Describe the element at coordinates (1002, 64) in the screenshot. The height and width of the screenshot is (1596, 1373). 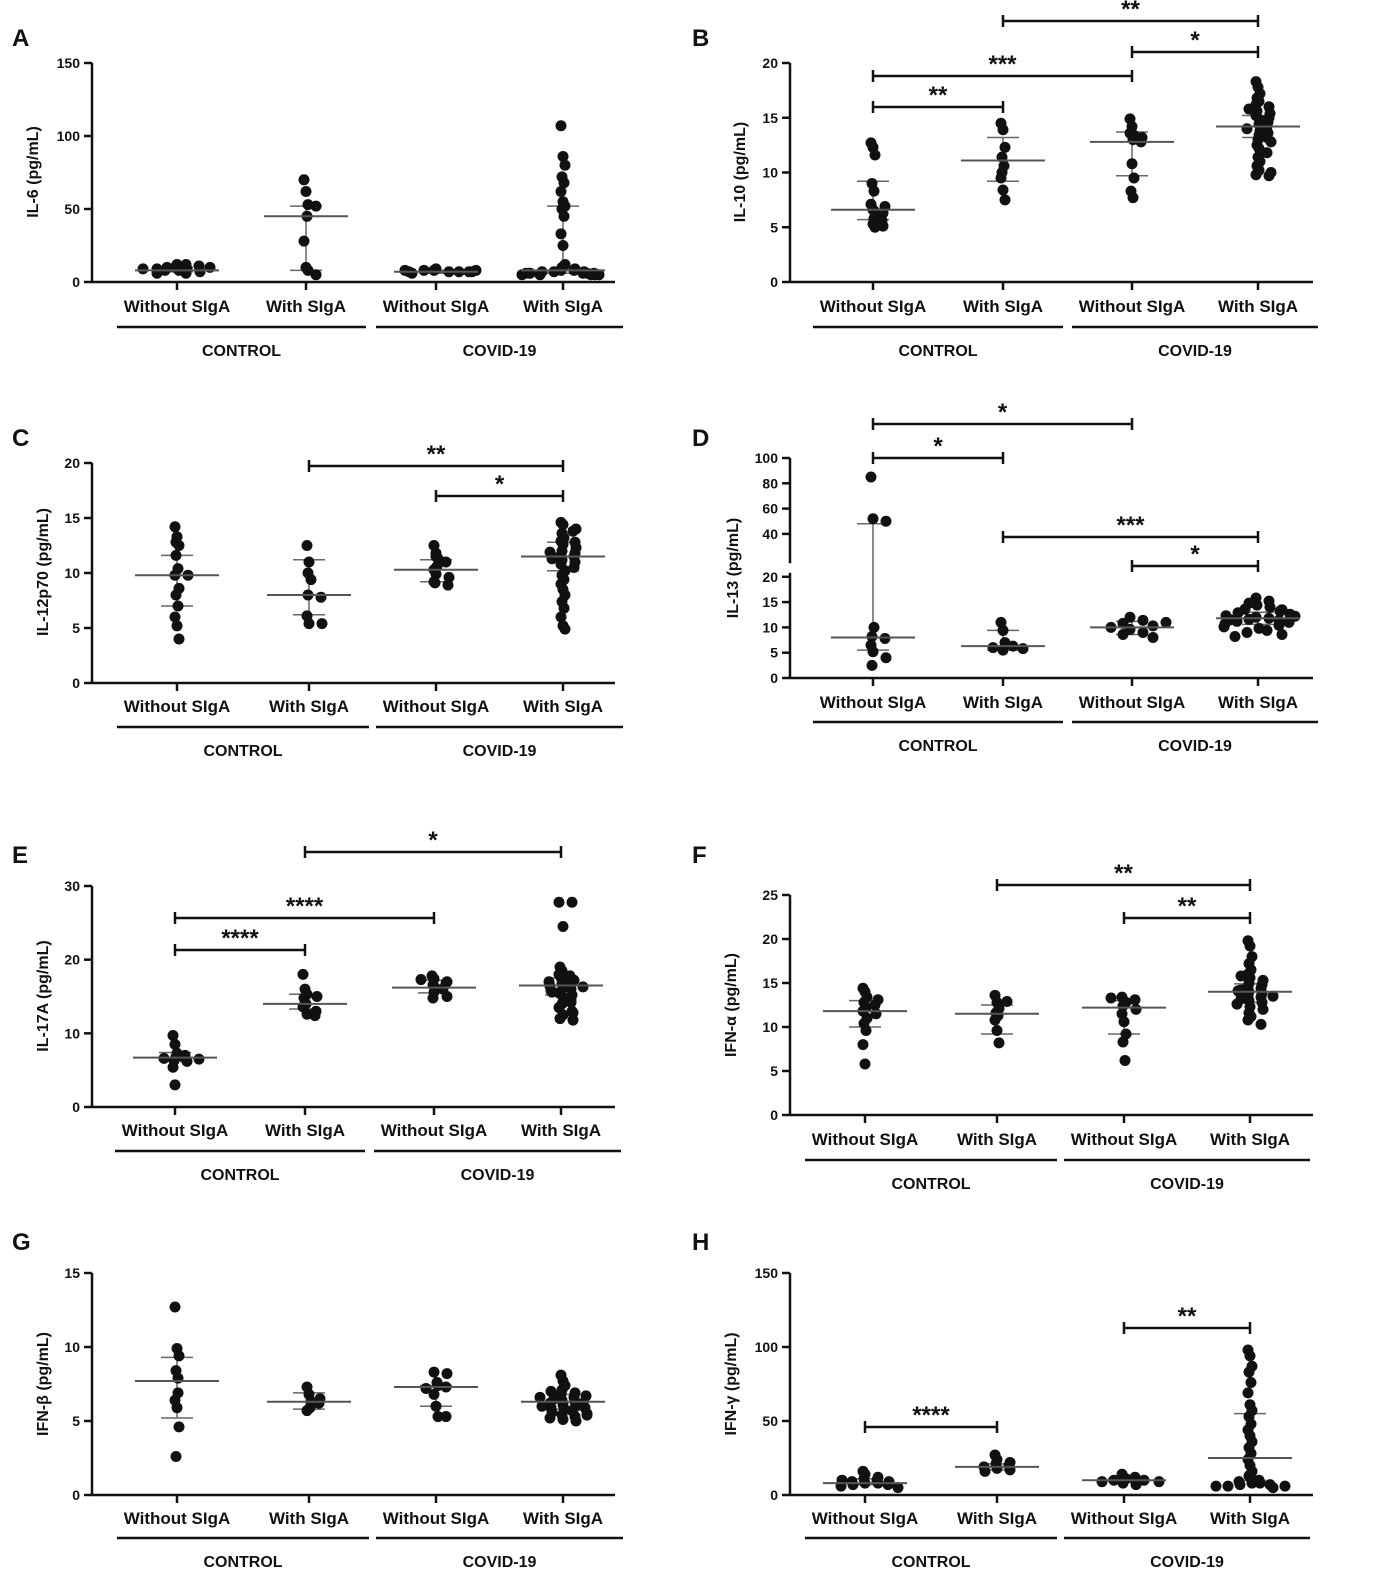
I see `sig-label: ***` at that location.